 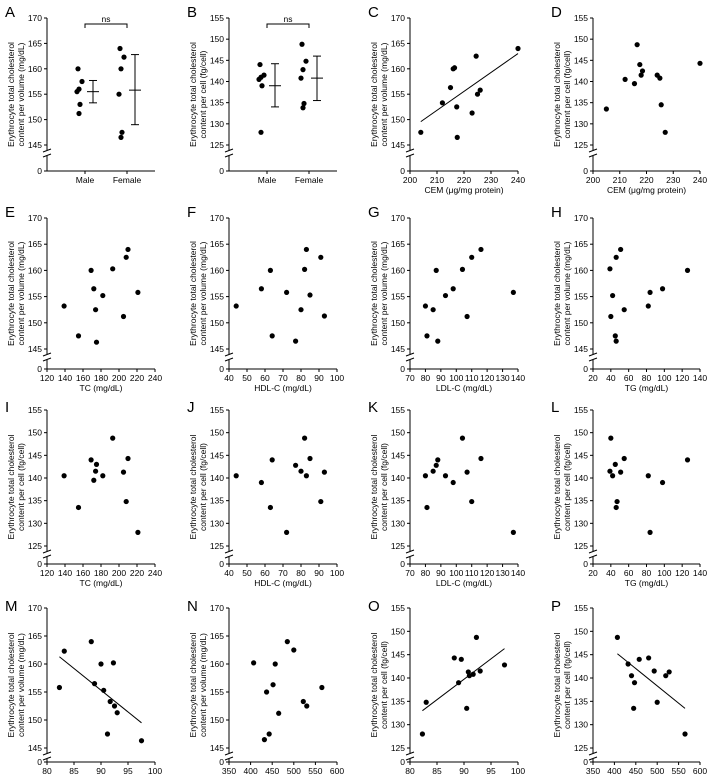 What do you see at coordinates (556, 212) in the screenshot?
I see `panel-h-letter: H` at bounding box center [556, 212].